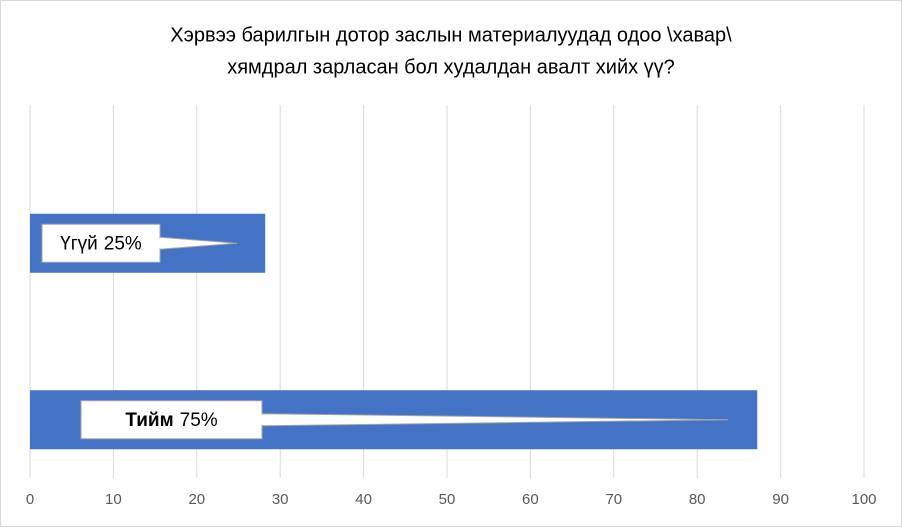 This screenshot has width=902, height=532. I want to click on x-tick-label: 70, so click(613, 499).